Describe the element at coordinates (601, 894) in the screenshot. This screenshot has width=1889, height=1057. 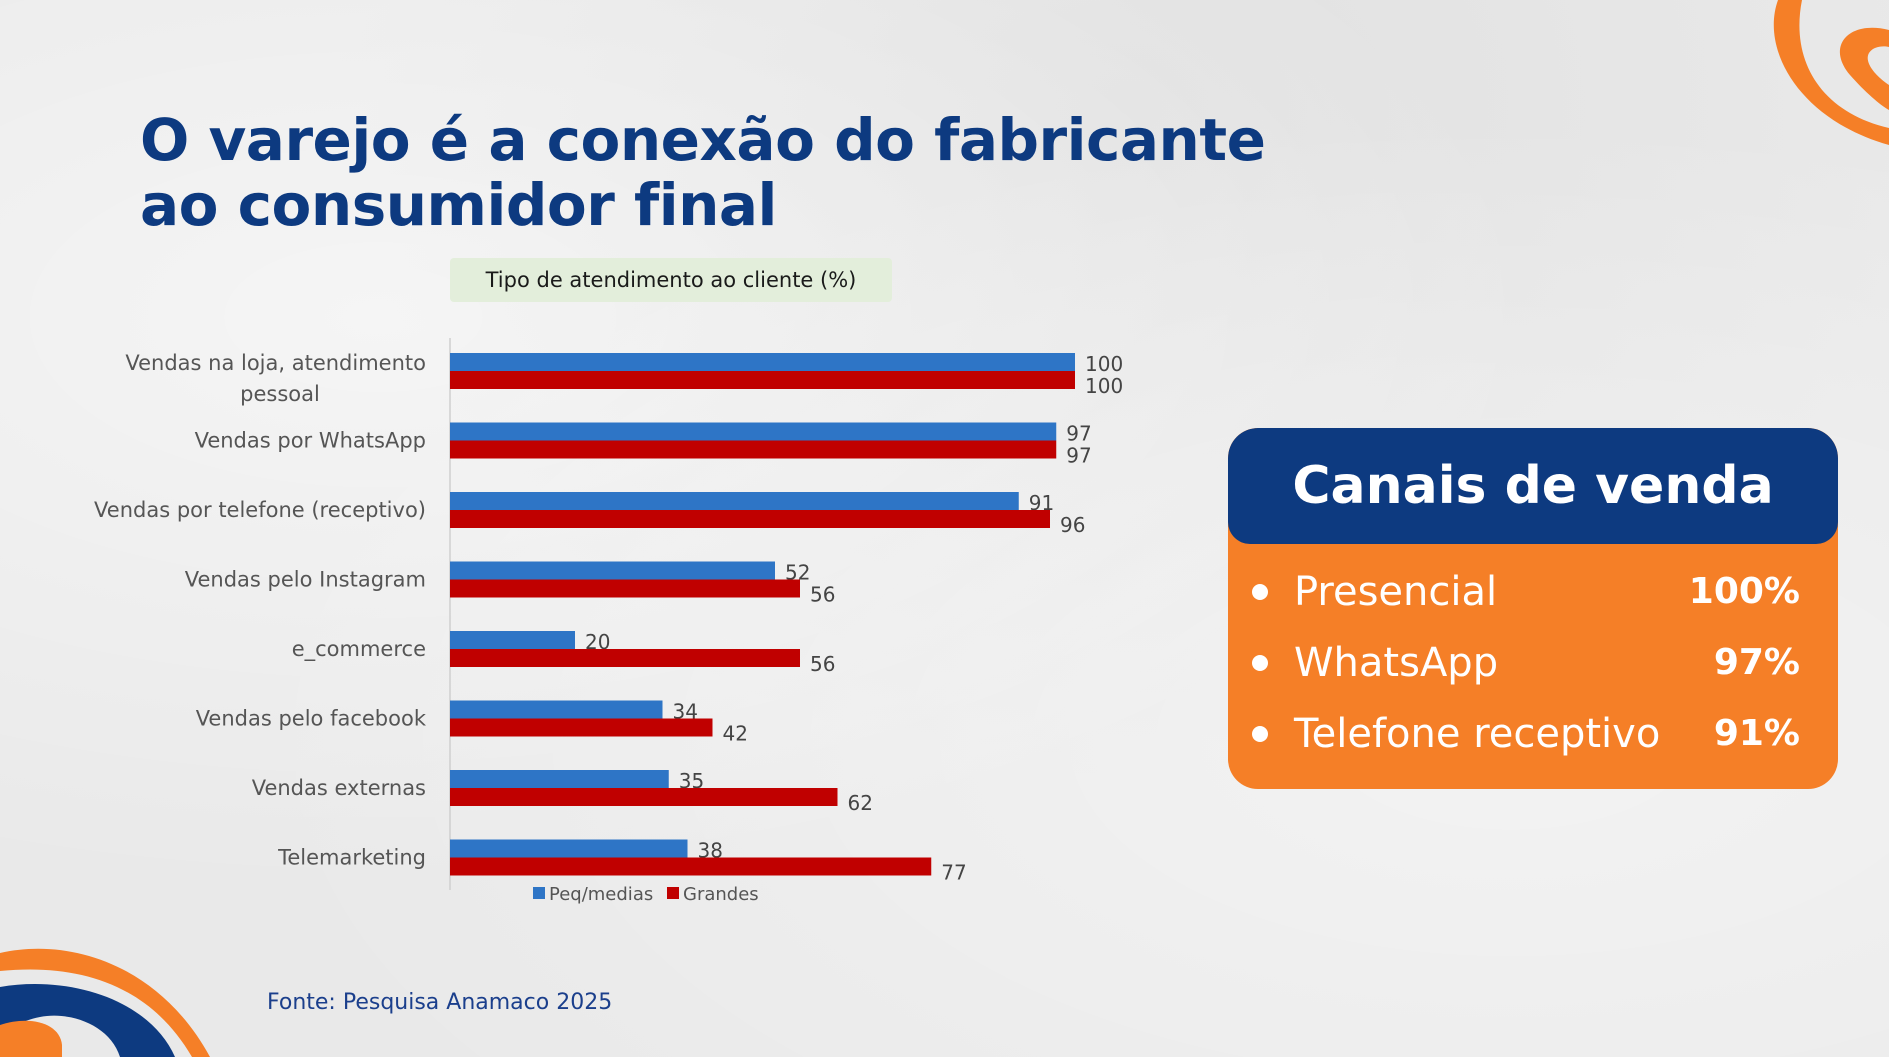
I see `legend-label: Peq/medias` at that location.